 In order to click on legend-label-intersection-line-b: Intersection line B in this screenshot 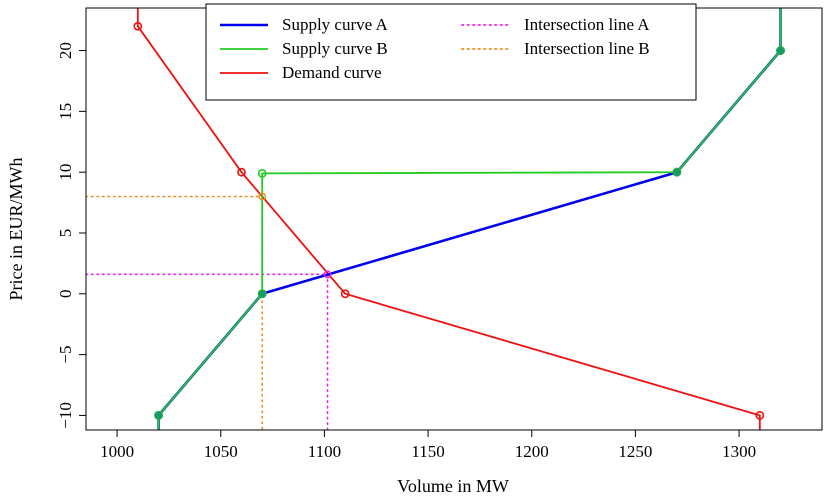, I will do `click(587, 48)`.